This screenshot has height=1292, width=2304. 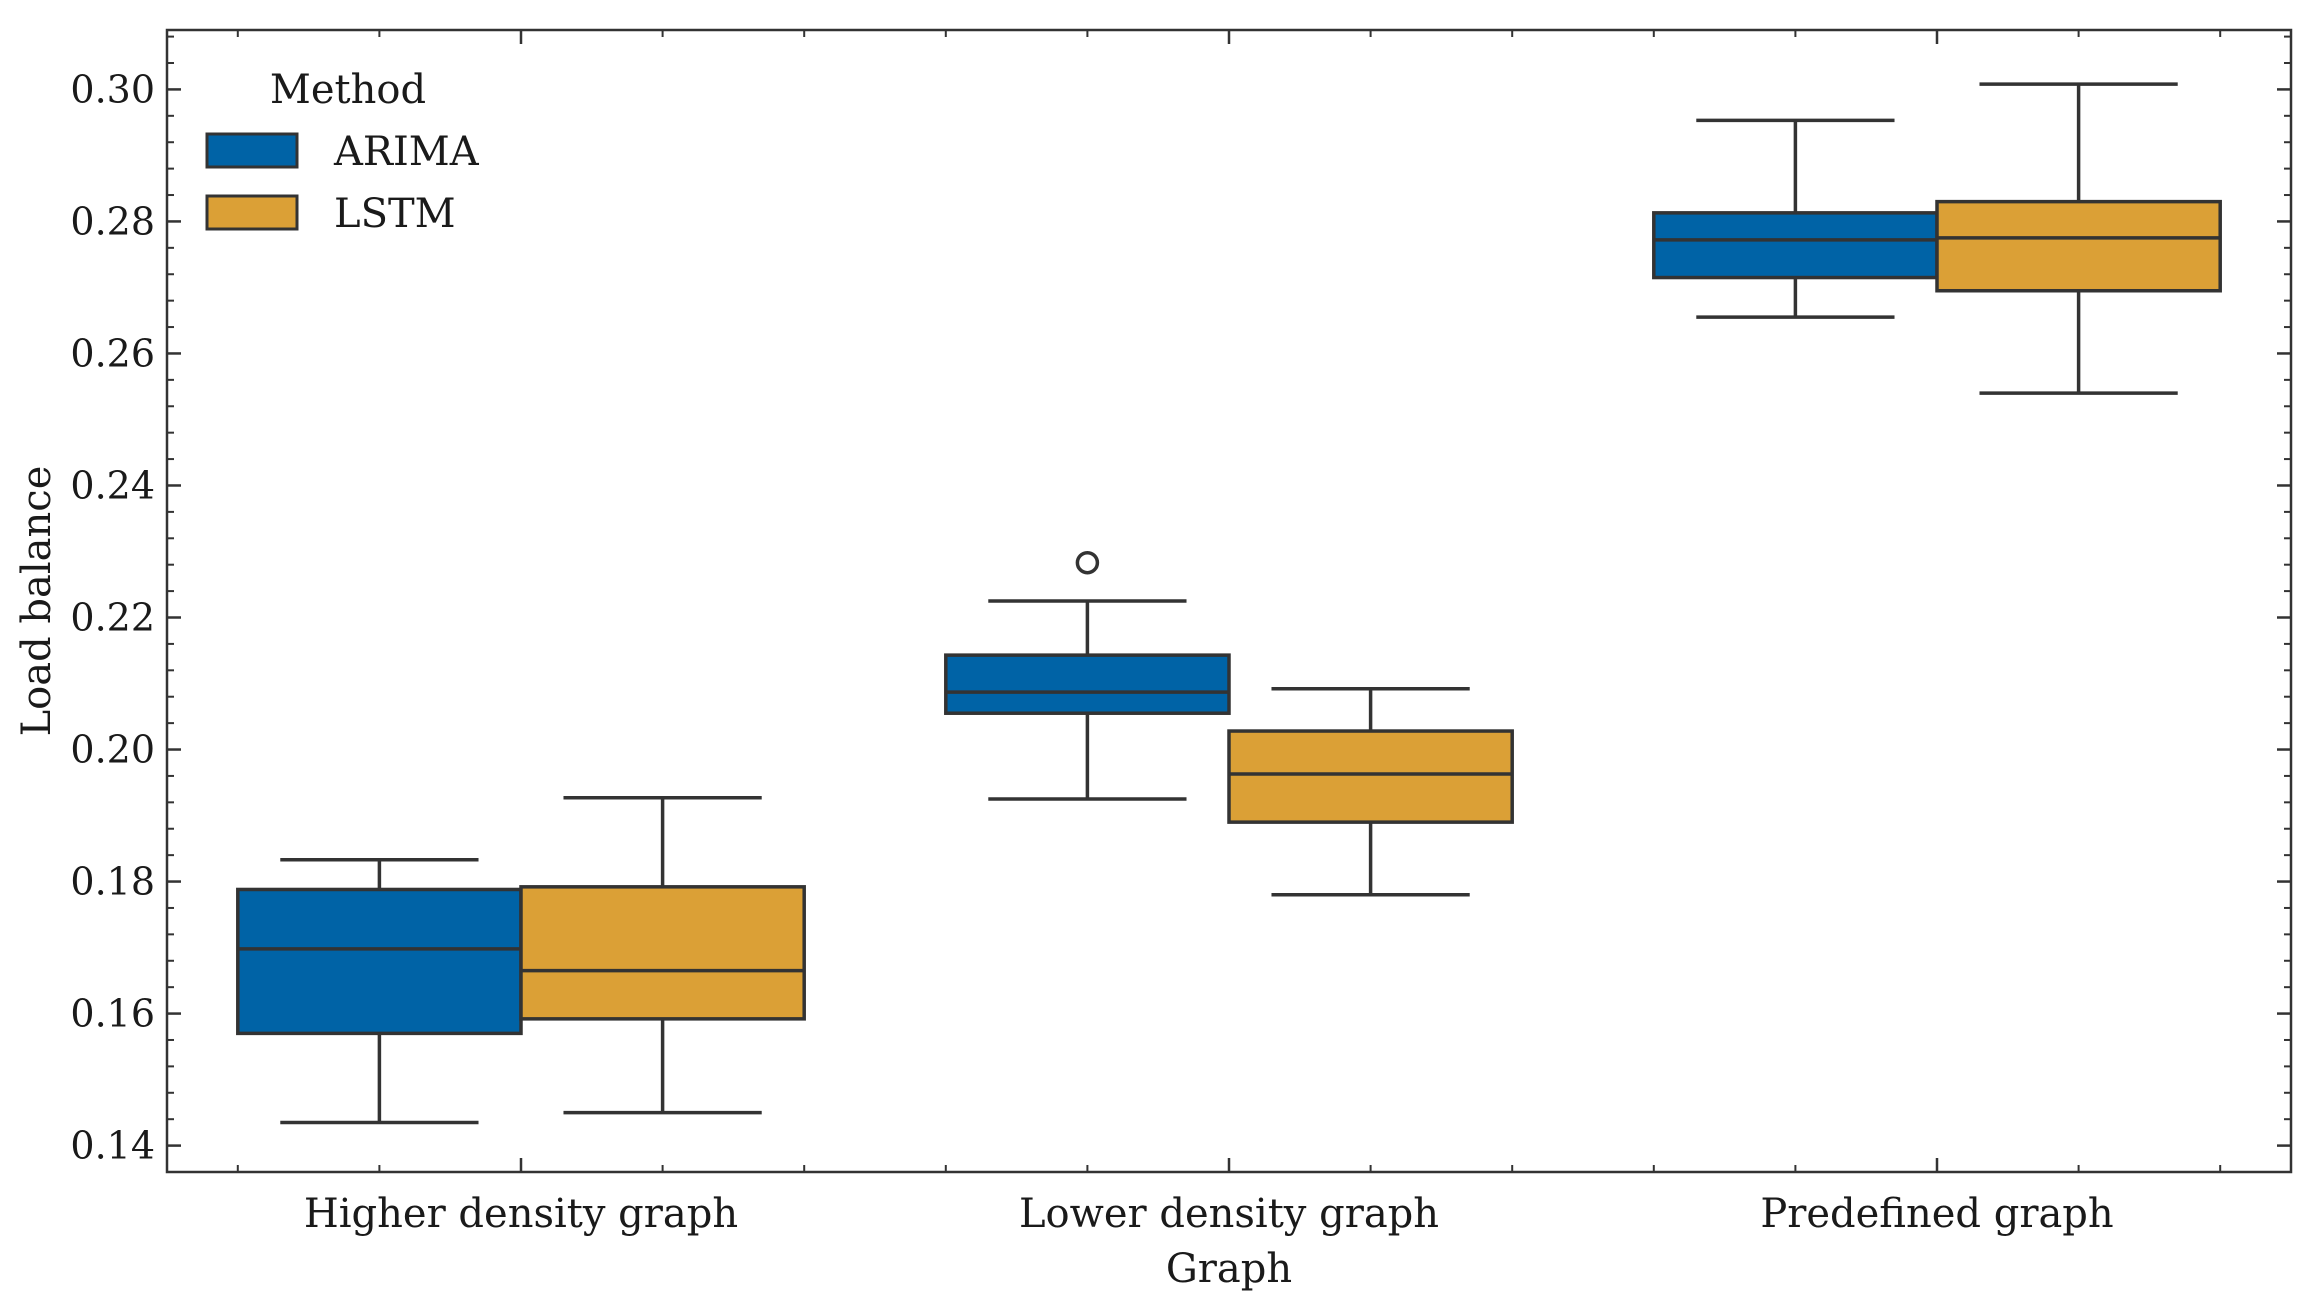 I want to click on x-category-label: Lower density graph, so click(x=1229, y=1214).